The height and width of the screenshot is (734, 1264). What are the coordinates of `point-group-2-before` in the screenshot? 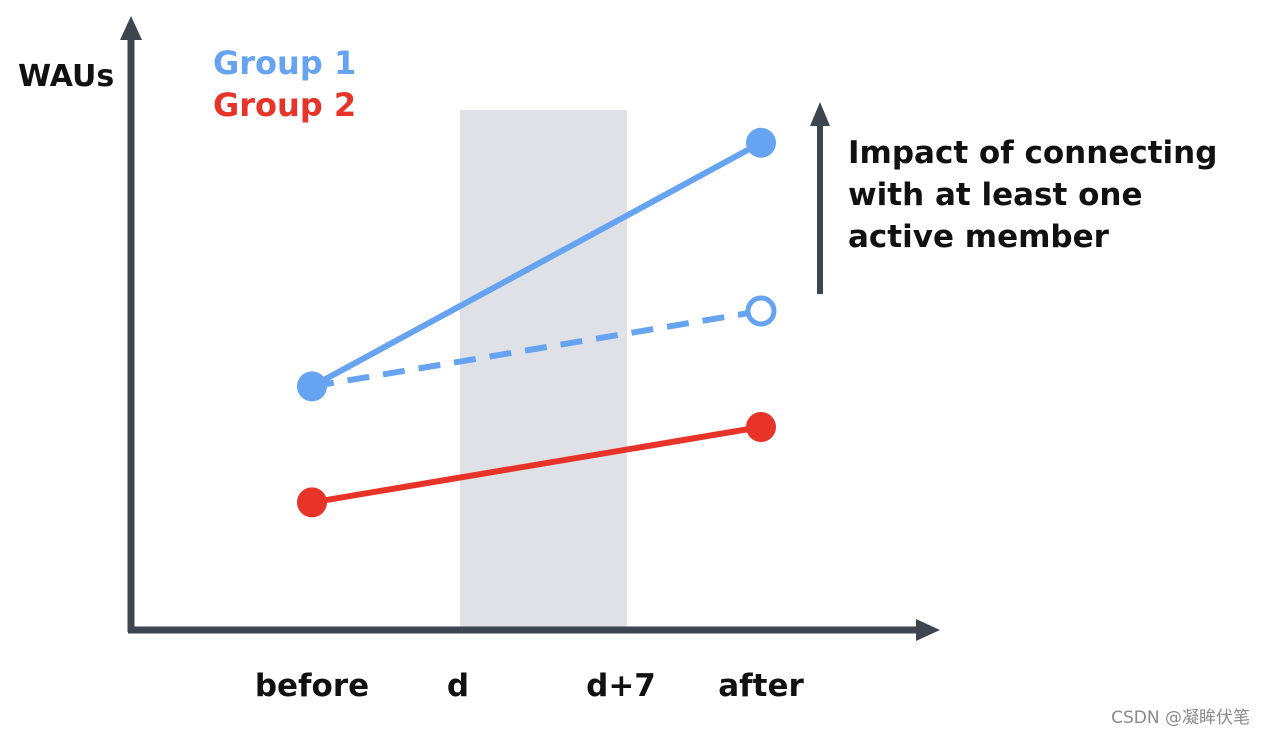 It's located at (312, 502).